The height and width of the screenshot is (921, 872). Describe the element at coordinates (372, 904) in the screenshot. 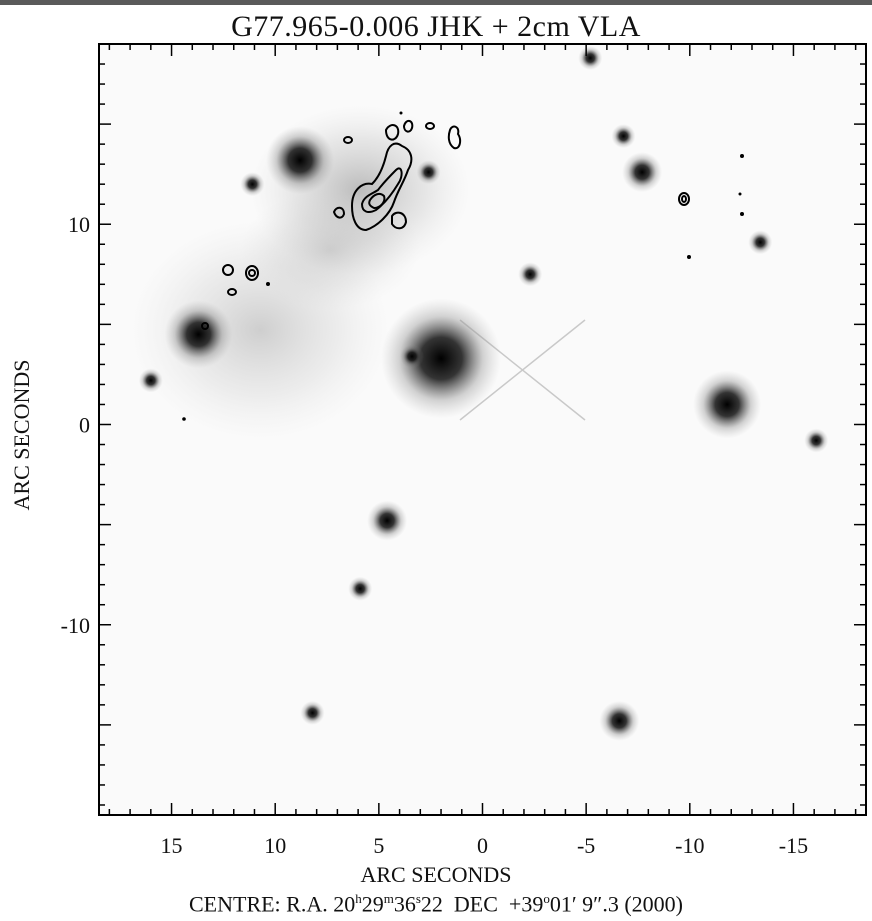

I see `caption-ra-m: 29` at that location.